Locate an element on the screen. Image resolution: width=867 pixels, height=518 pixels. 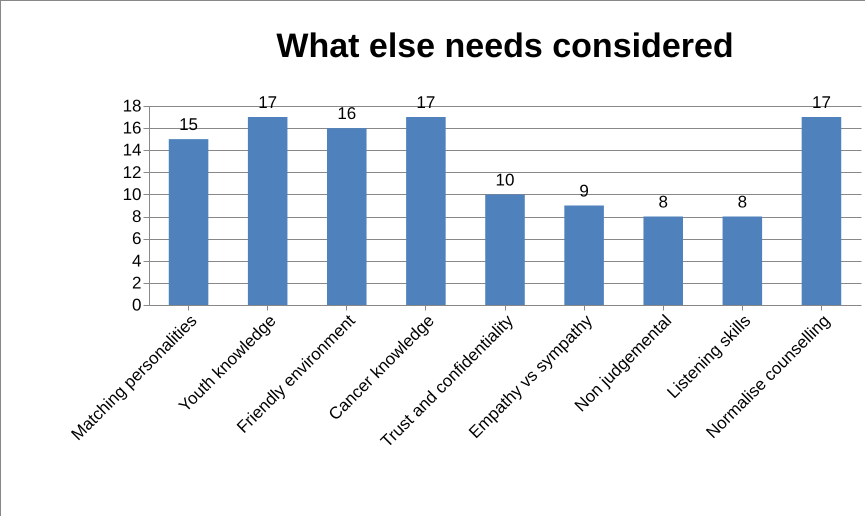
y-tick-label: 2 is located at coordinates (137, 282).